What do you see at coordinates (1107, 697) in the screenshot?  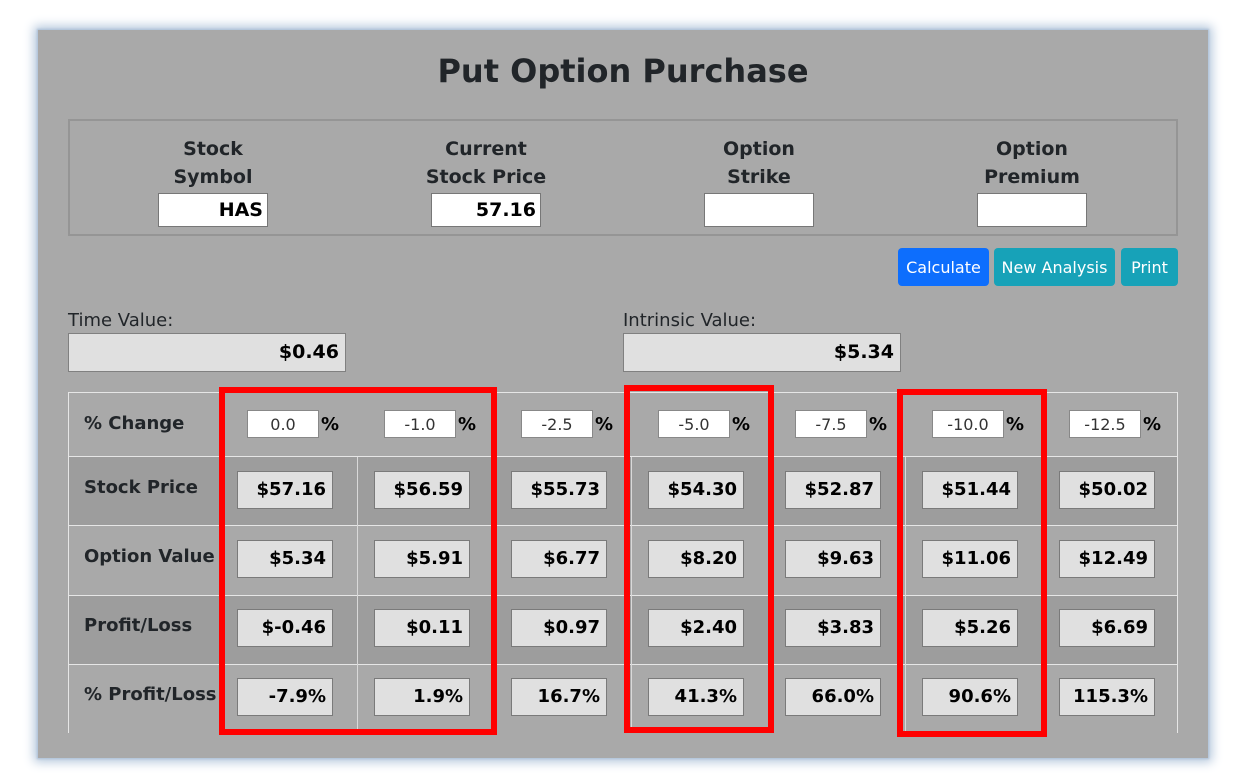 I see `pct-profit-loss-cell: 115.3%` at bounding box center [1107, 697].